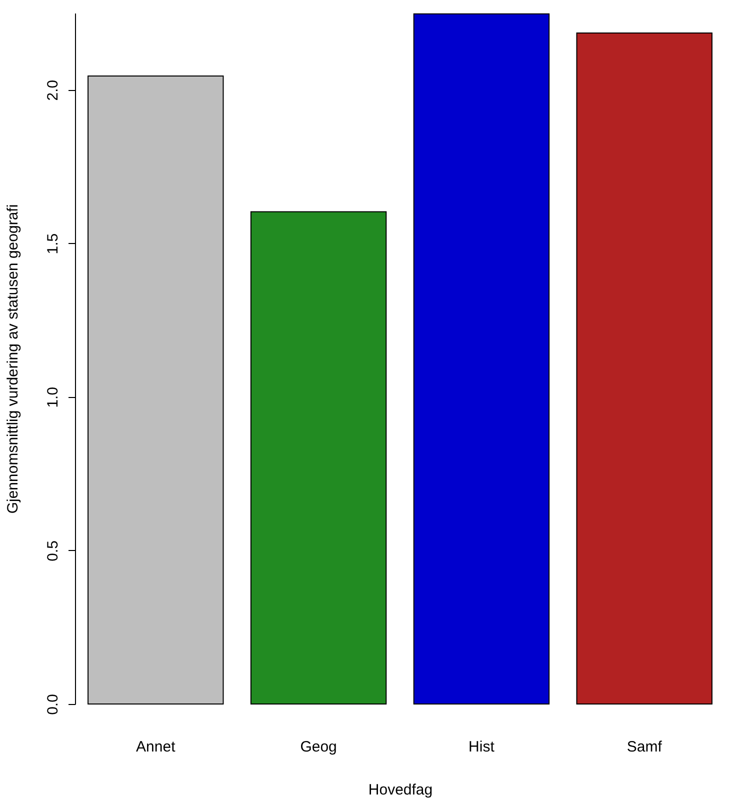  Describe the element at coordinates (644, 747) in the screenshot. I see `x-tick-label: Samf` at that location.